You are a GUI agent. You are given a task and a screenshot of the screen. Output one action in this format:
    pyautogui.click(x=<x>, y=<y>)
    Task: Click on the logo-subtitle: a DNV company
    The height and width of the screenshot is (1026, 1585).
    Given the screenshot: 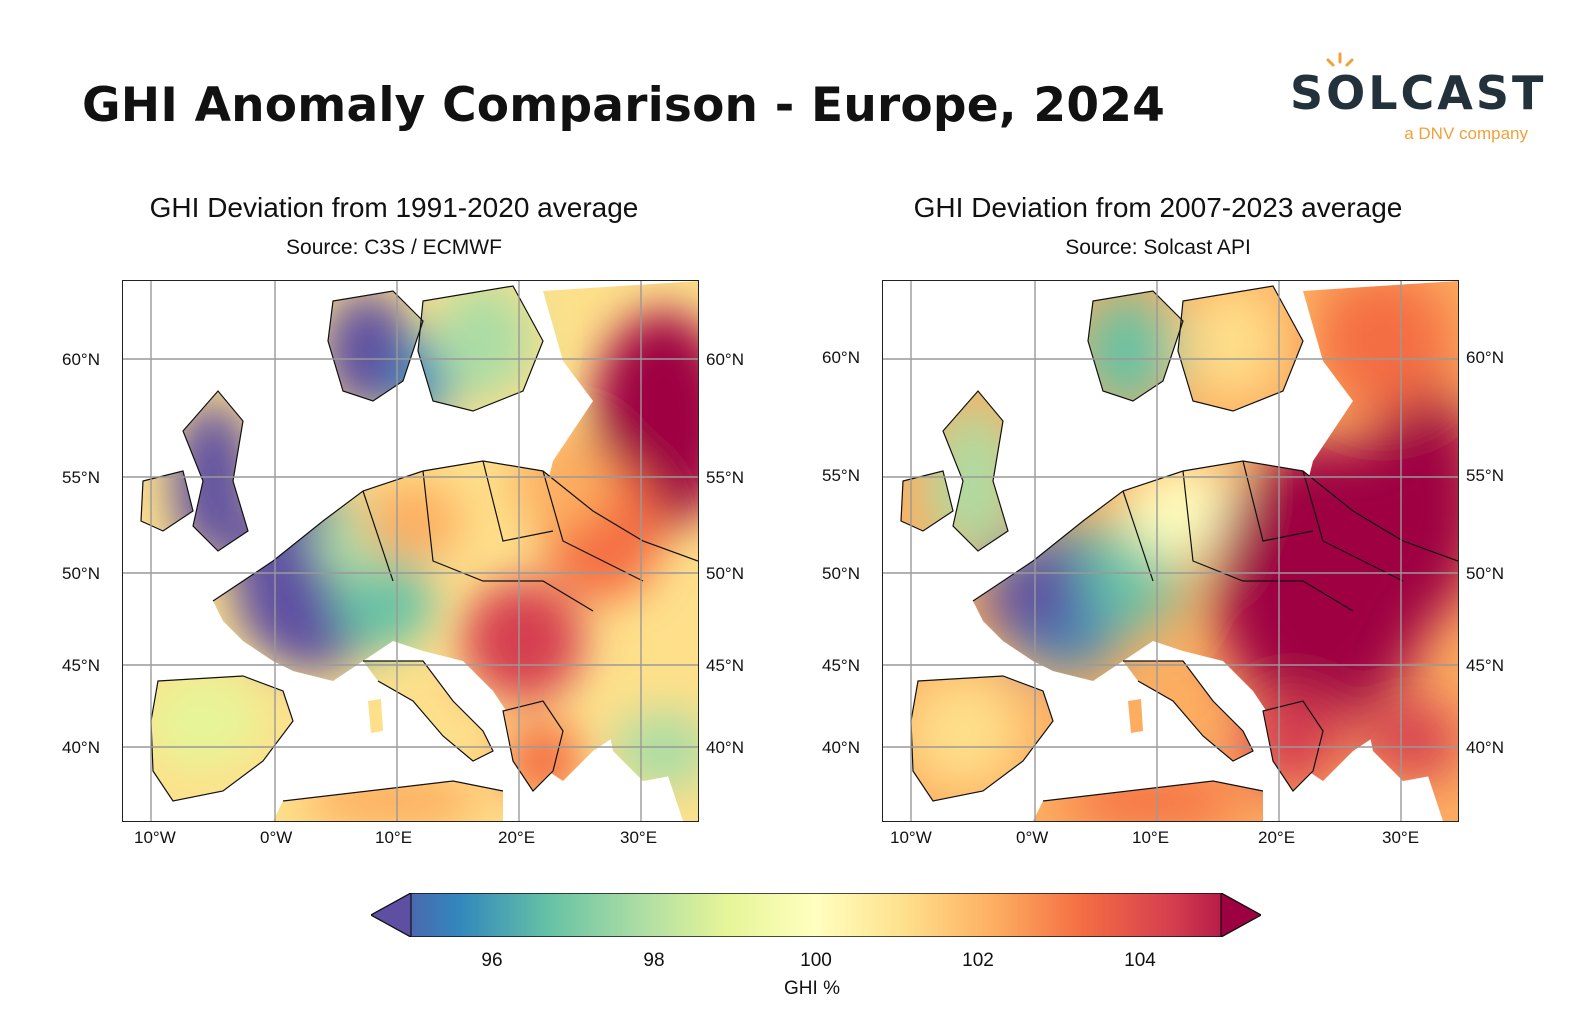 What is the action you would take?
    pyautogui.click(x=1466, y=133)
    